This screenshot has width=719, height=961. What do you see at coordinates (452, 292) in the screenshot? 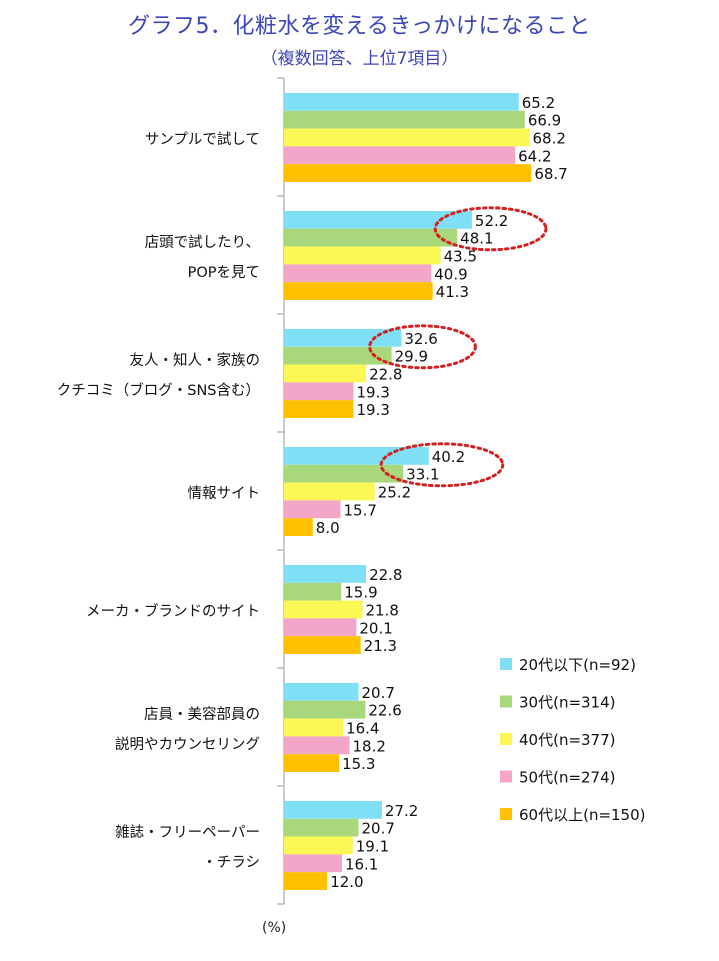
I see `data-label: 41.3` at bounding box center [452, 292].